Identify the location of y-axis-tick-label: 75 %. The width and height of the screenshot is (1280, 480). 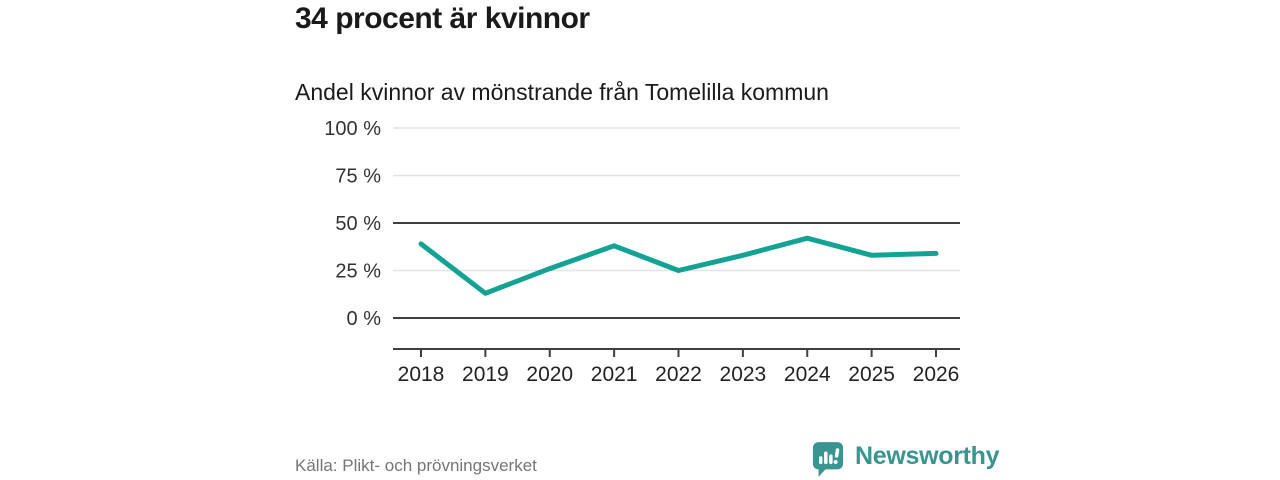
(358, 177).